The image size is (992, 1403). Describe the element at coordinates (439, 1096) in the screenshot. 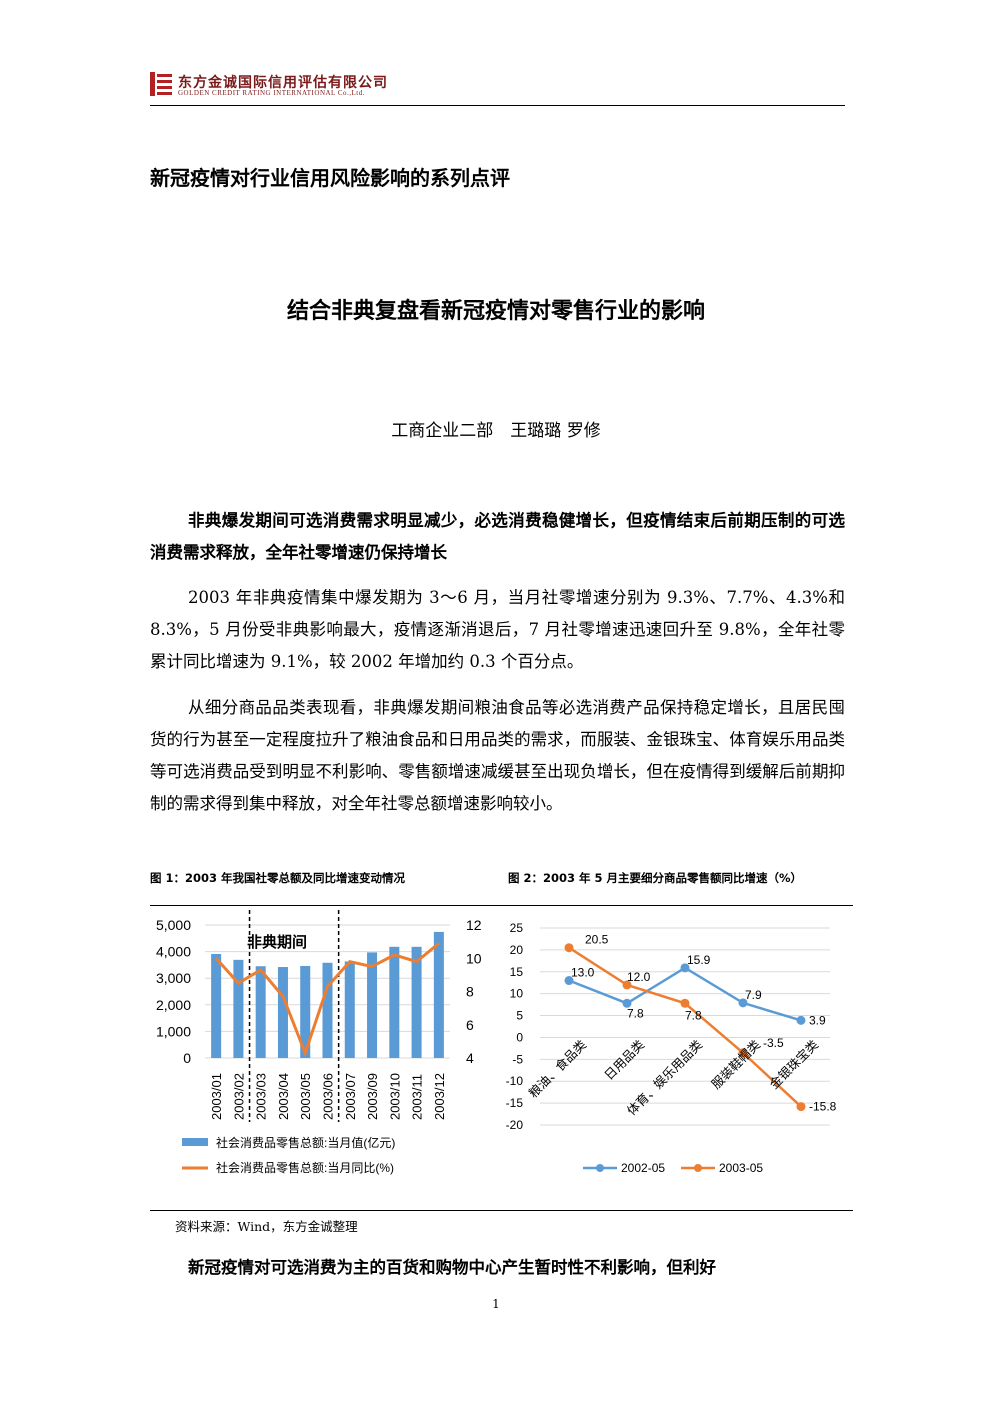

I see `x-tick-label: 2003/12` at that location.